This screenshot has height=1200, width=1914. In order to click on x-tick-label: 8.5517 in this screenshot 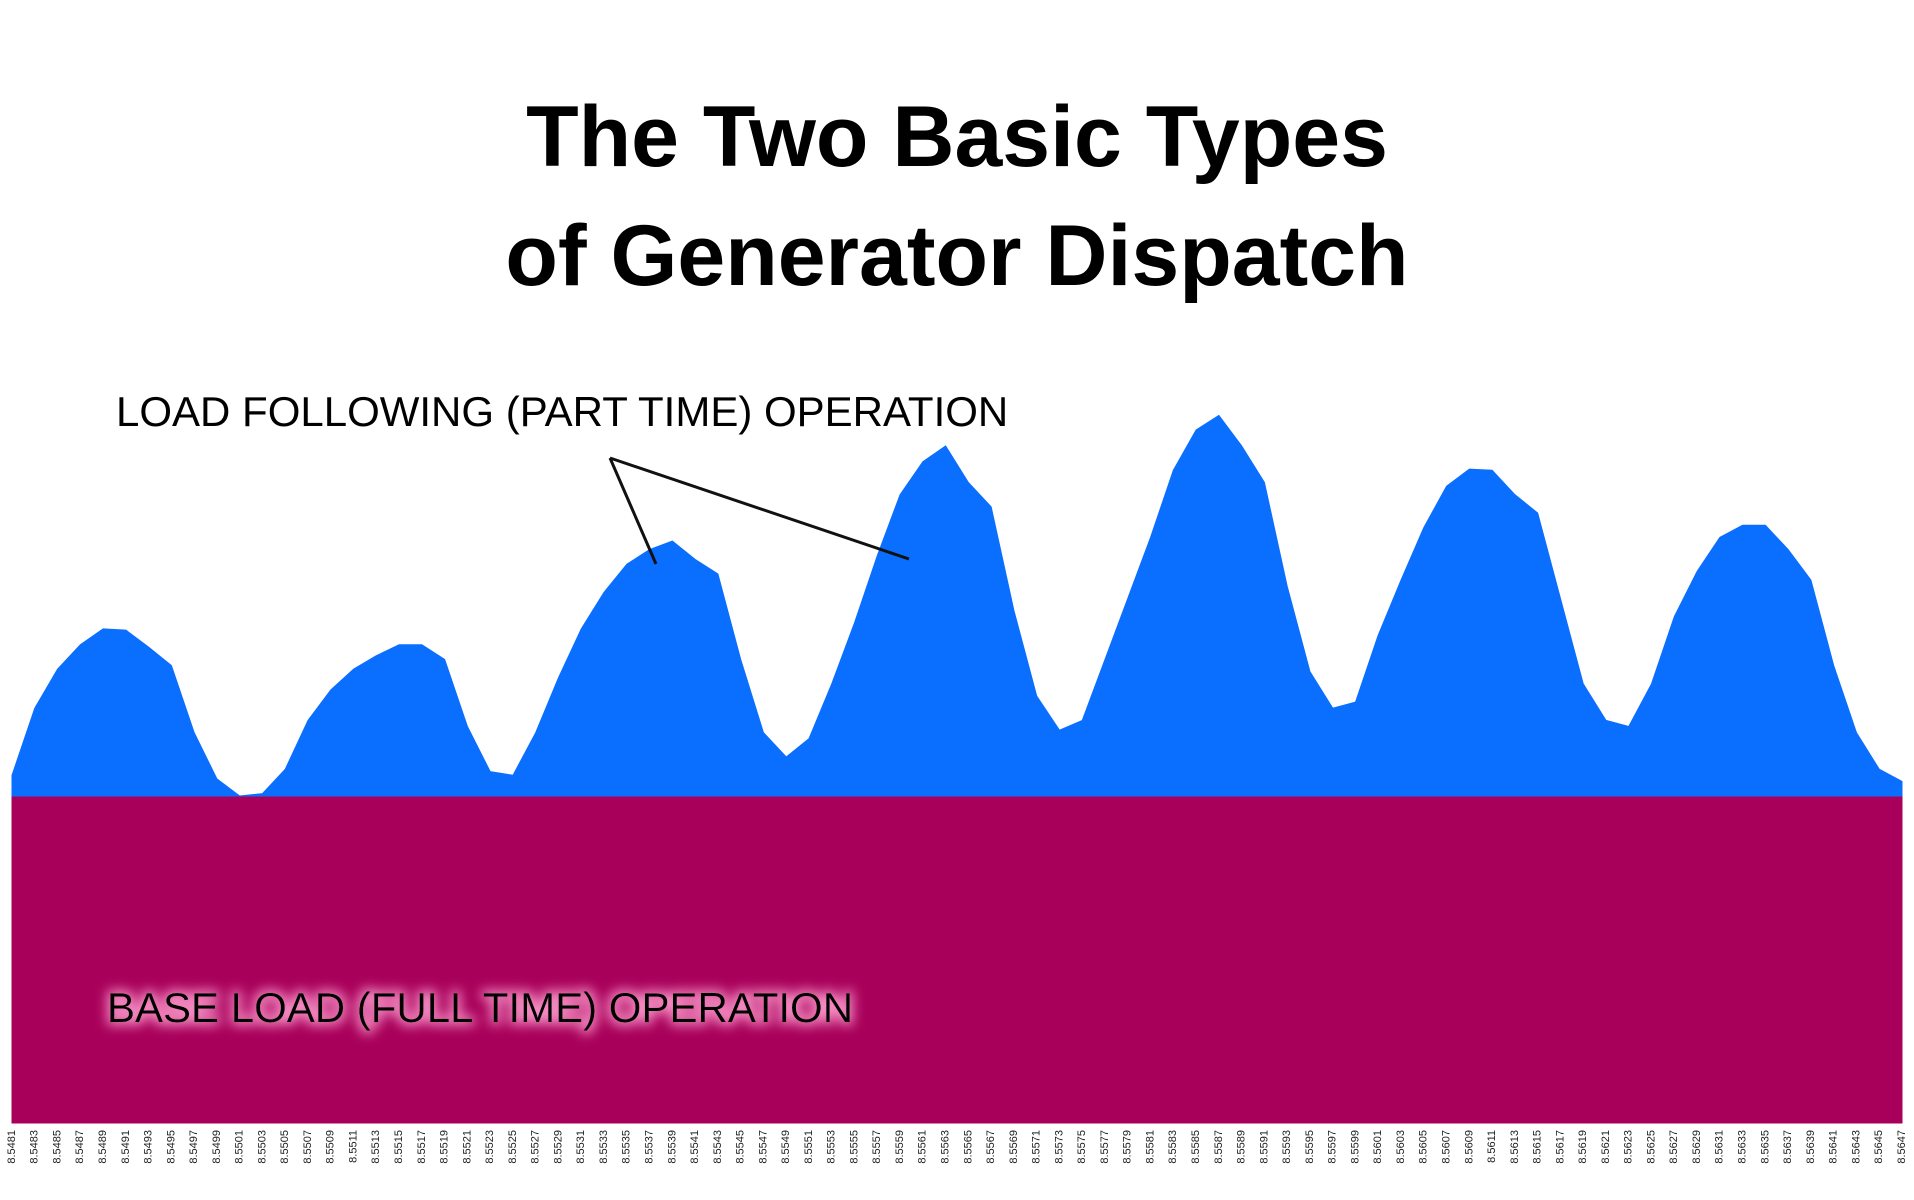, I will do `click(422, 1147)`.